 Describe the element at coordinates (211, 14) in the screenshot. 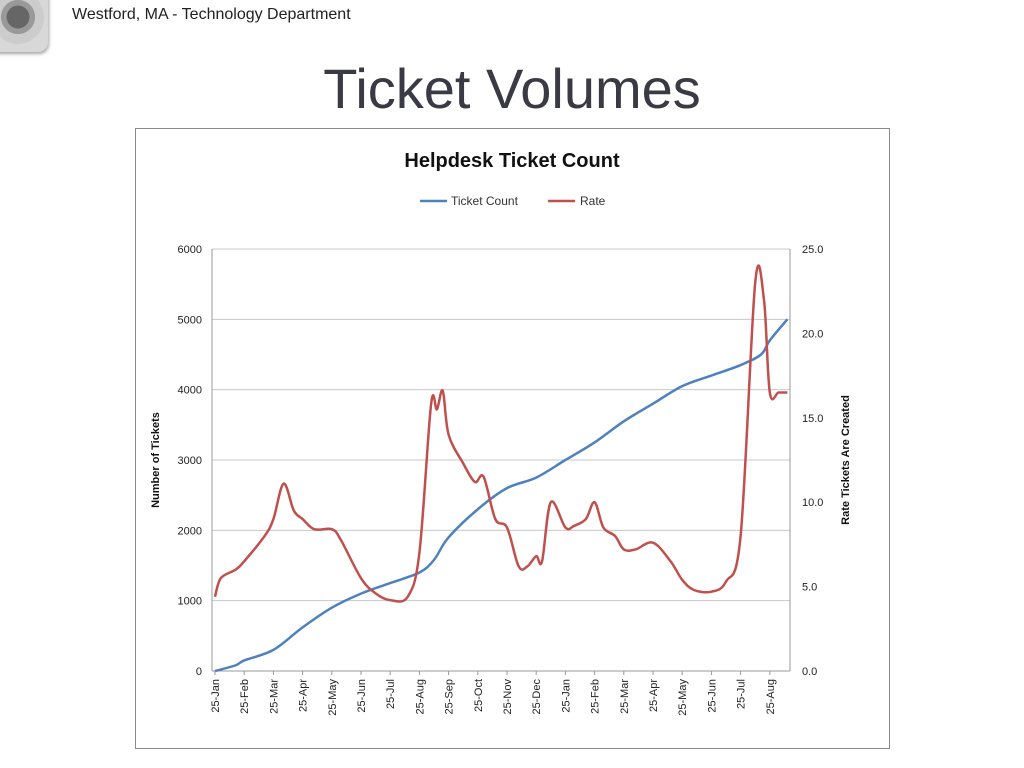

I see `organization-header: Westford, MA - Technology Department` at that location.